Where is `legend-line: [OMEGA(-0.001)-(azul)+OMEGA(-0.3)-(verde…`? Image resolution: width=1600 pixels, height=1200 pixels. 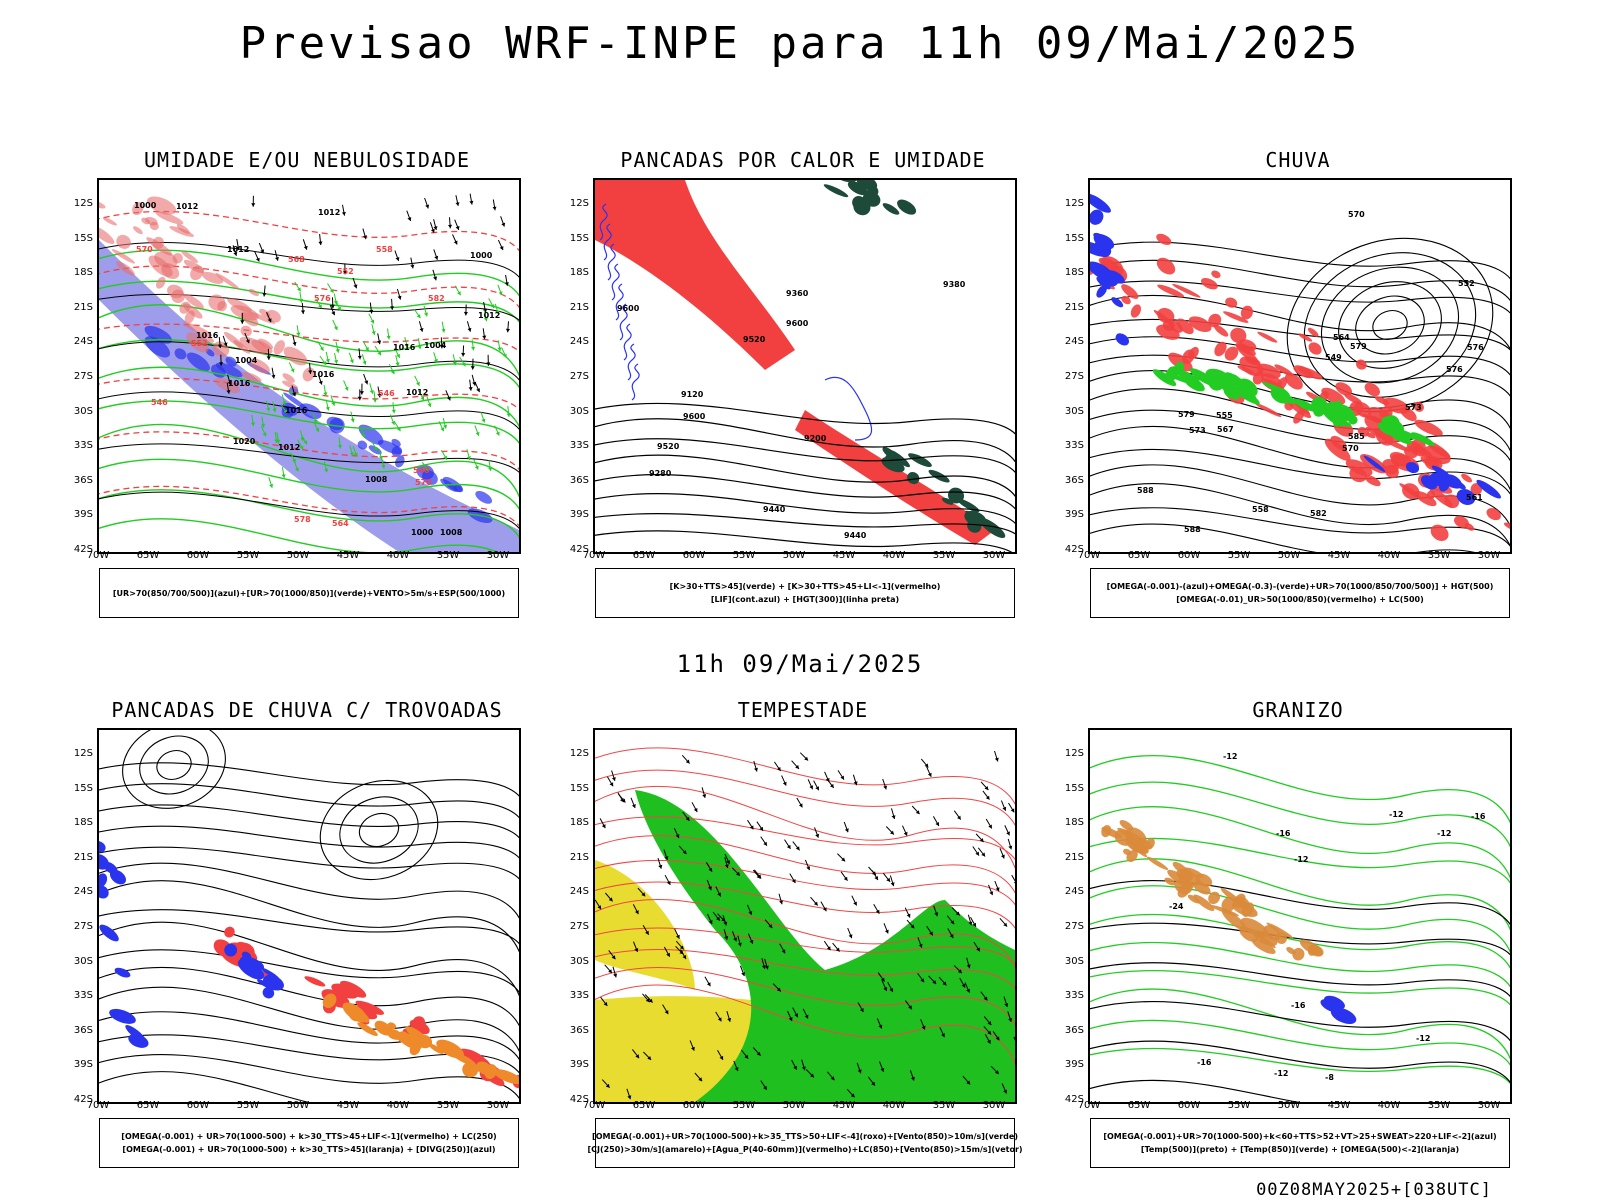 legend-line: [OMEGA(-0.001)-(azul)+OMEGA(-0.3)-(verde… is located at coordinates (1300, 586).